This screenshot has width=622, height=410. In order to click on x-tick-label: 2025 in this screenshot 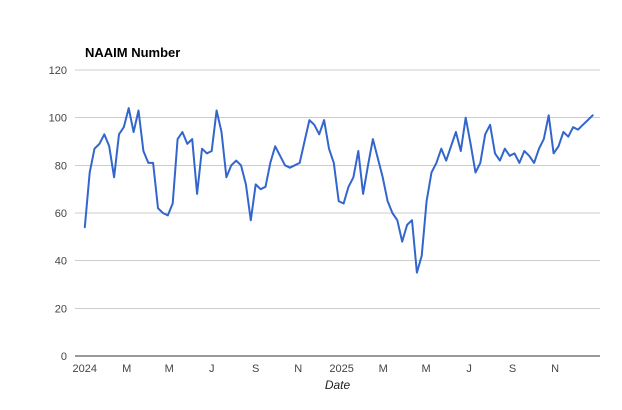, I will do `click(341, 369)`.